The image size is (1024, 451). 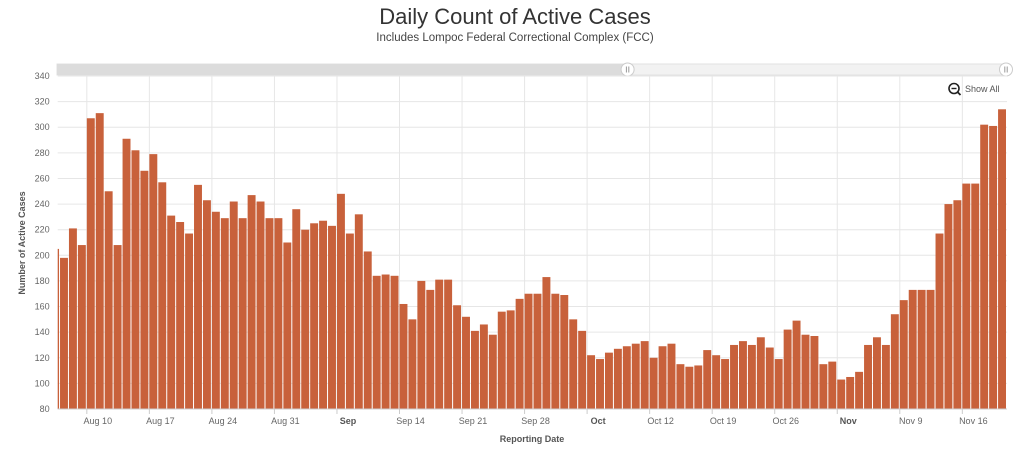 What do you see at coordinates (627, 69) in the screenshot?
I see `navigator-handle-left` at bounding box center [627, 69].